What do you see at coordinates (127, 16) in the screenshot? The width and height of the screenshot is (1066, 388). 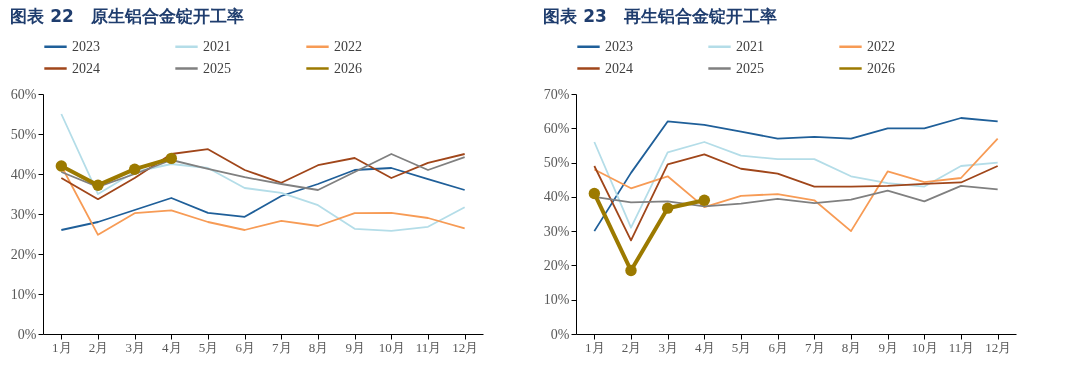 I see `chart-title: 图表 22 原生铝合金锭开工率` at bounding box center [127, 16].